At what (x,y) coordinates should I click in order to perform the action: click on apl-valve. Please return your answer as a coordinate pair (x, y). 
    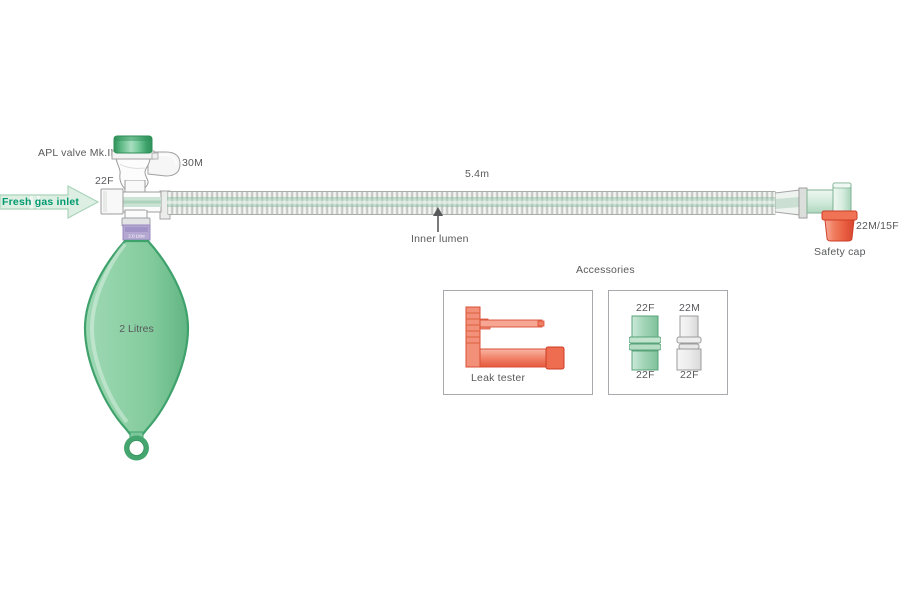
    Looking at the image, I should click on (146, 164).